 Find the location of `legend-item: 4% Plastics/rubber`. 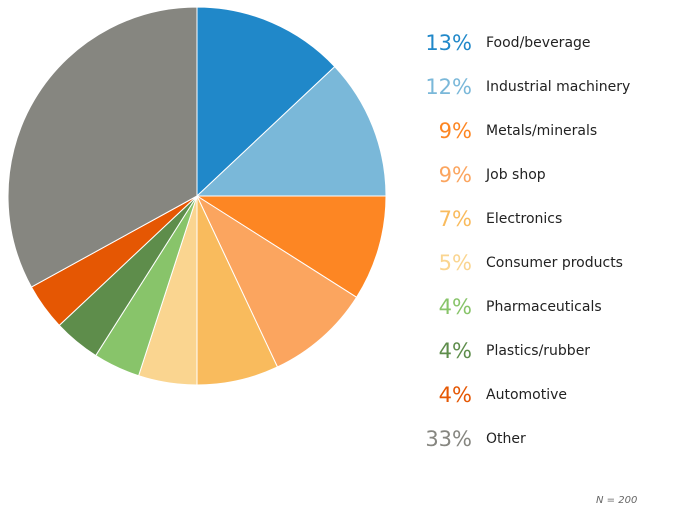

legend-item: 4% Plastics/rubber is located at coordinates (535, 351).